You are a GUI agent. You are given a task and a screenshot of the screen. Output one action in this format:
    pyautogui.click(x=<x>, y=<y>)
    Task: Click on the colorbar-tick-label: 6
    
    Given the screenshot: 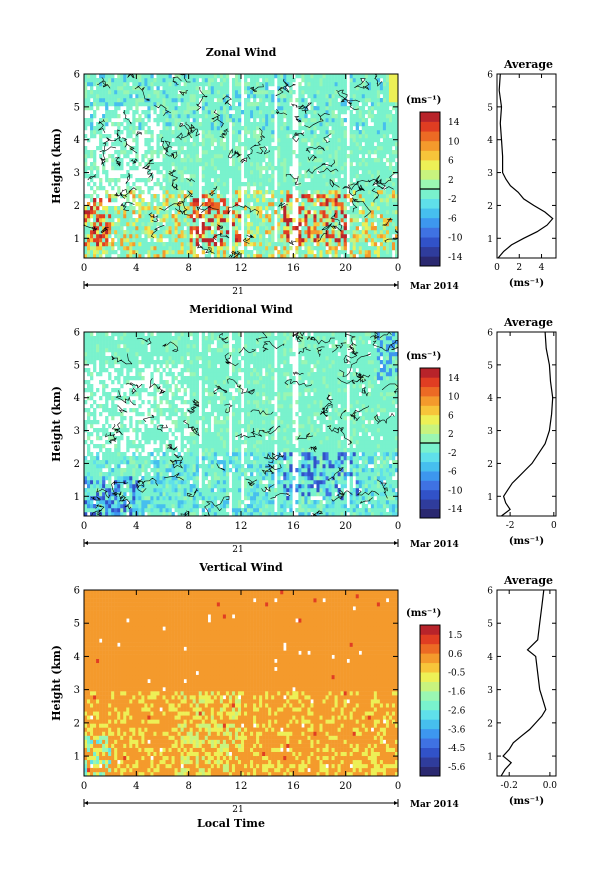 What is the action you would take?
    pyautogui.click(x=451, y=162)
    